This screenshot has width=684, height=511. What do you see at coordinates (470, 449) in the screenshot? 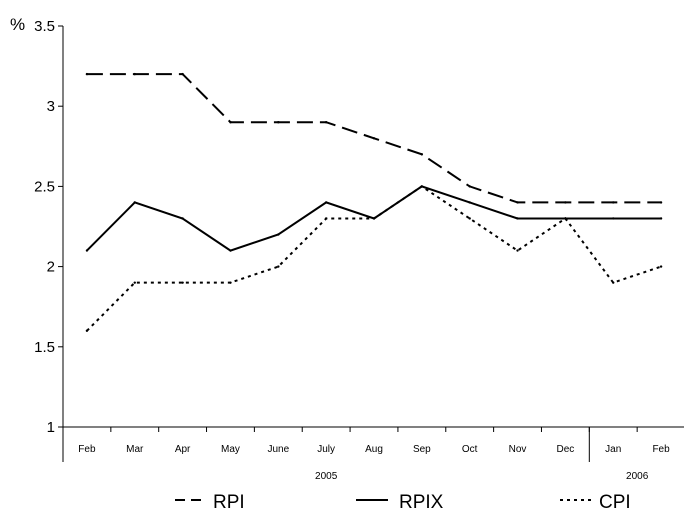
I see `x-tick-label: Oct` at bounding box center [470, 449].